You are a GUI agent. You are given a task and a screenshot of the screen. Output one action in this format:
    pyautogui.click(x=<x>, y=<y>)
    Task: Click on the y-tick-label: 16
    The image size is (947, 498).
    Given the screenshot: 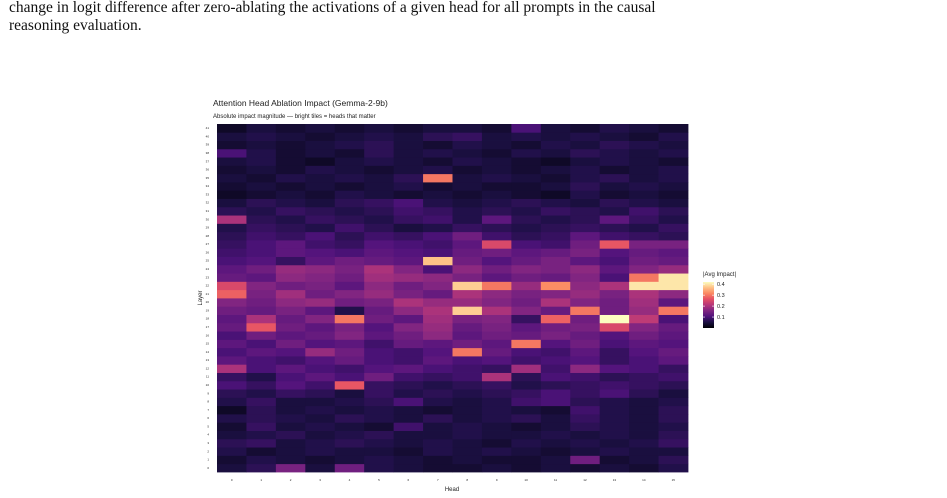 What is the action you would take?
    pyautogui.click(x=208, y=335)
    